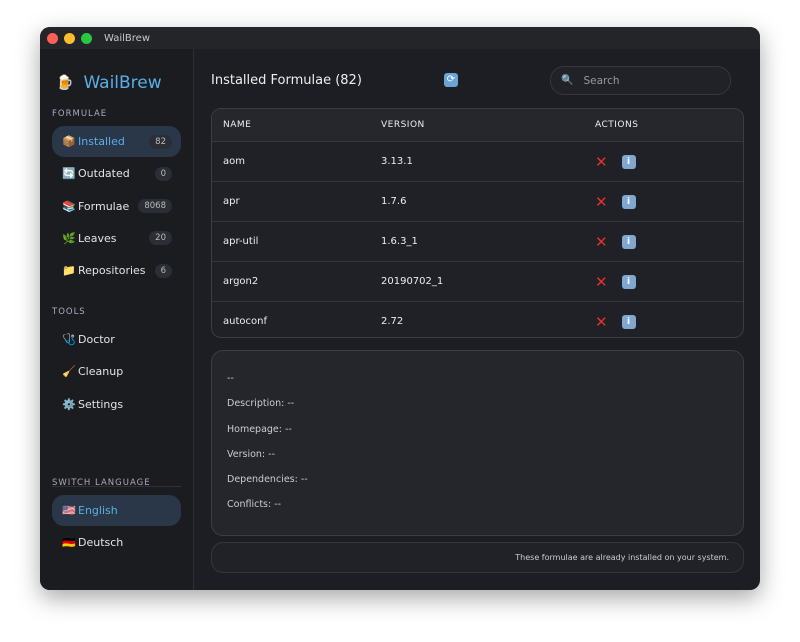  Describe the element at coordinates (69, 312) in the screenshot. I see `section-tools: TOOLS` at that location.